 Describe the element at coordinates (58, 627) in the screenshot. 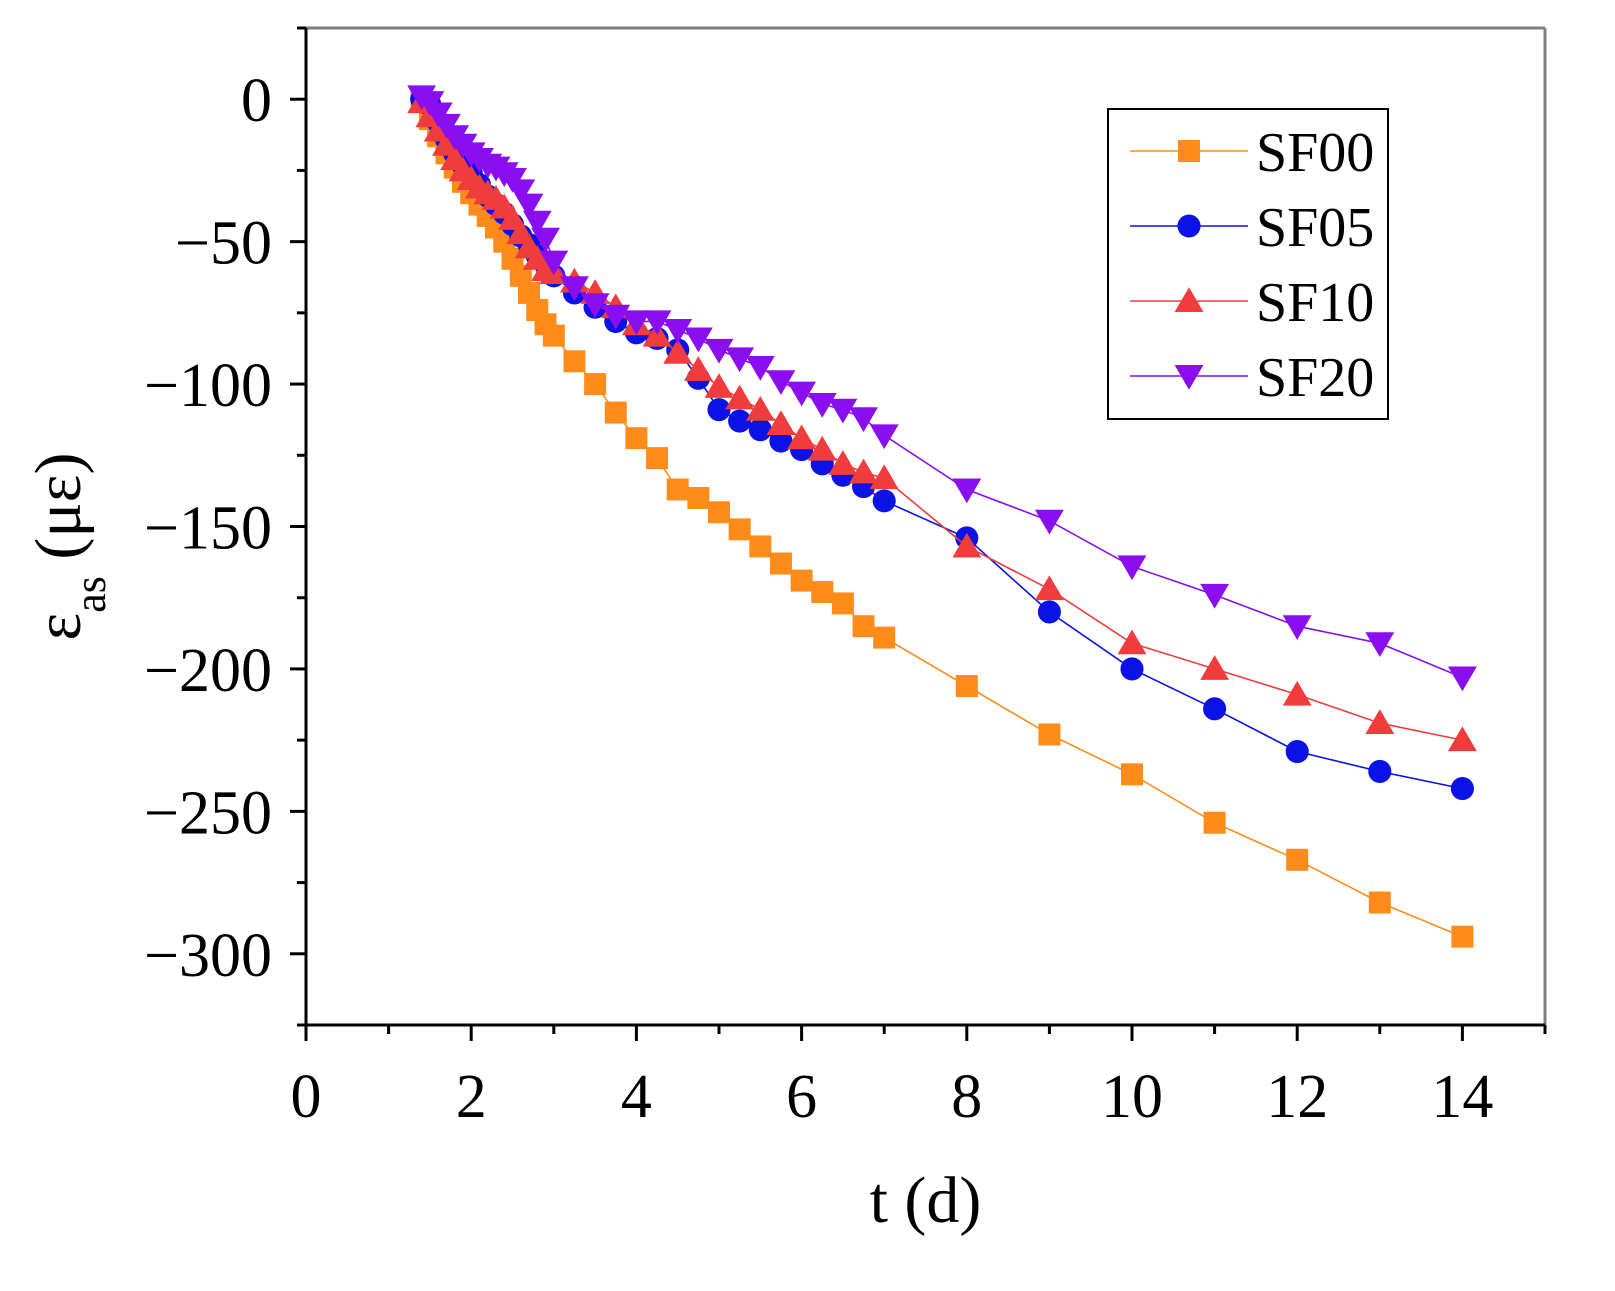

I see `y-axis-title-main: ε` at that location.